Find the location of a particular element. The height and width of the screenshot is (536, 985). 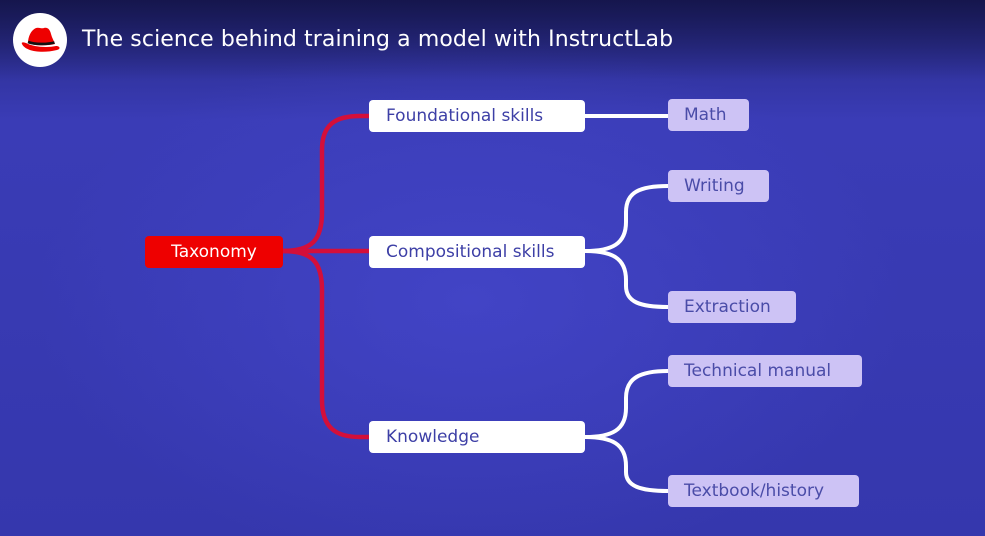

node-extraction: Extraction is located at coordinates (732, 307).